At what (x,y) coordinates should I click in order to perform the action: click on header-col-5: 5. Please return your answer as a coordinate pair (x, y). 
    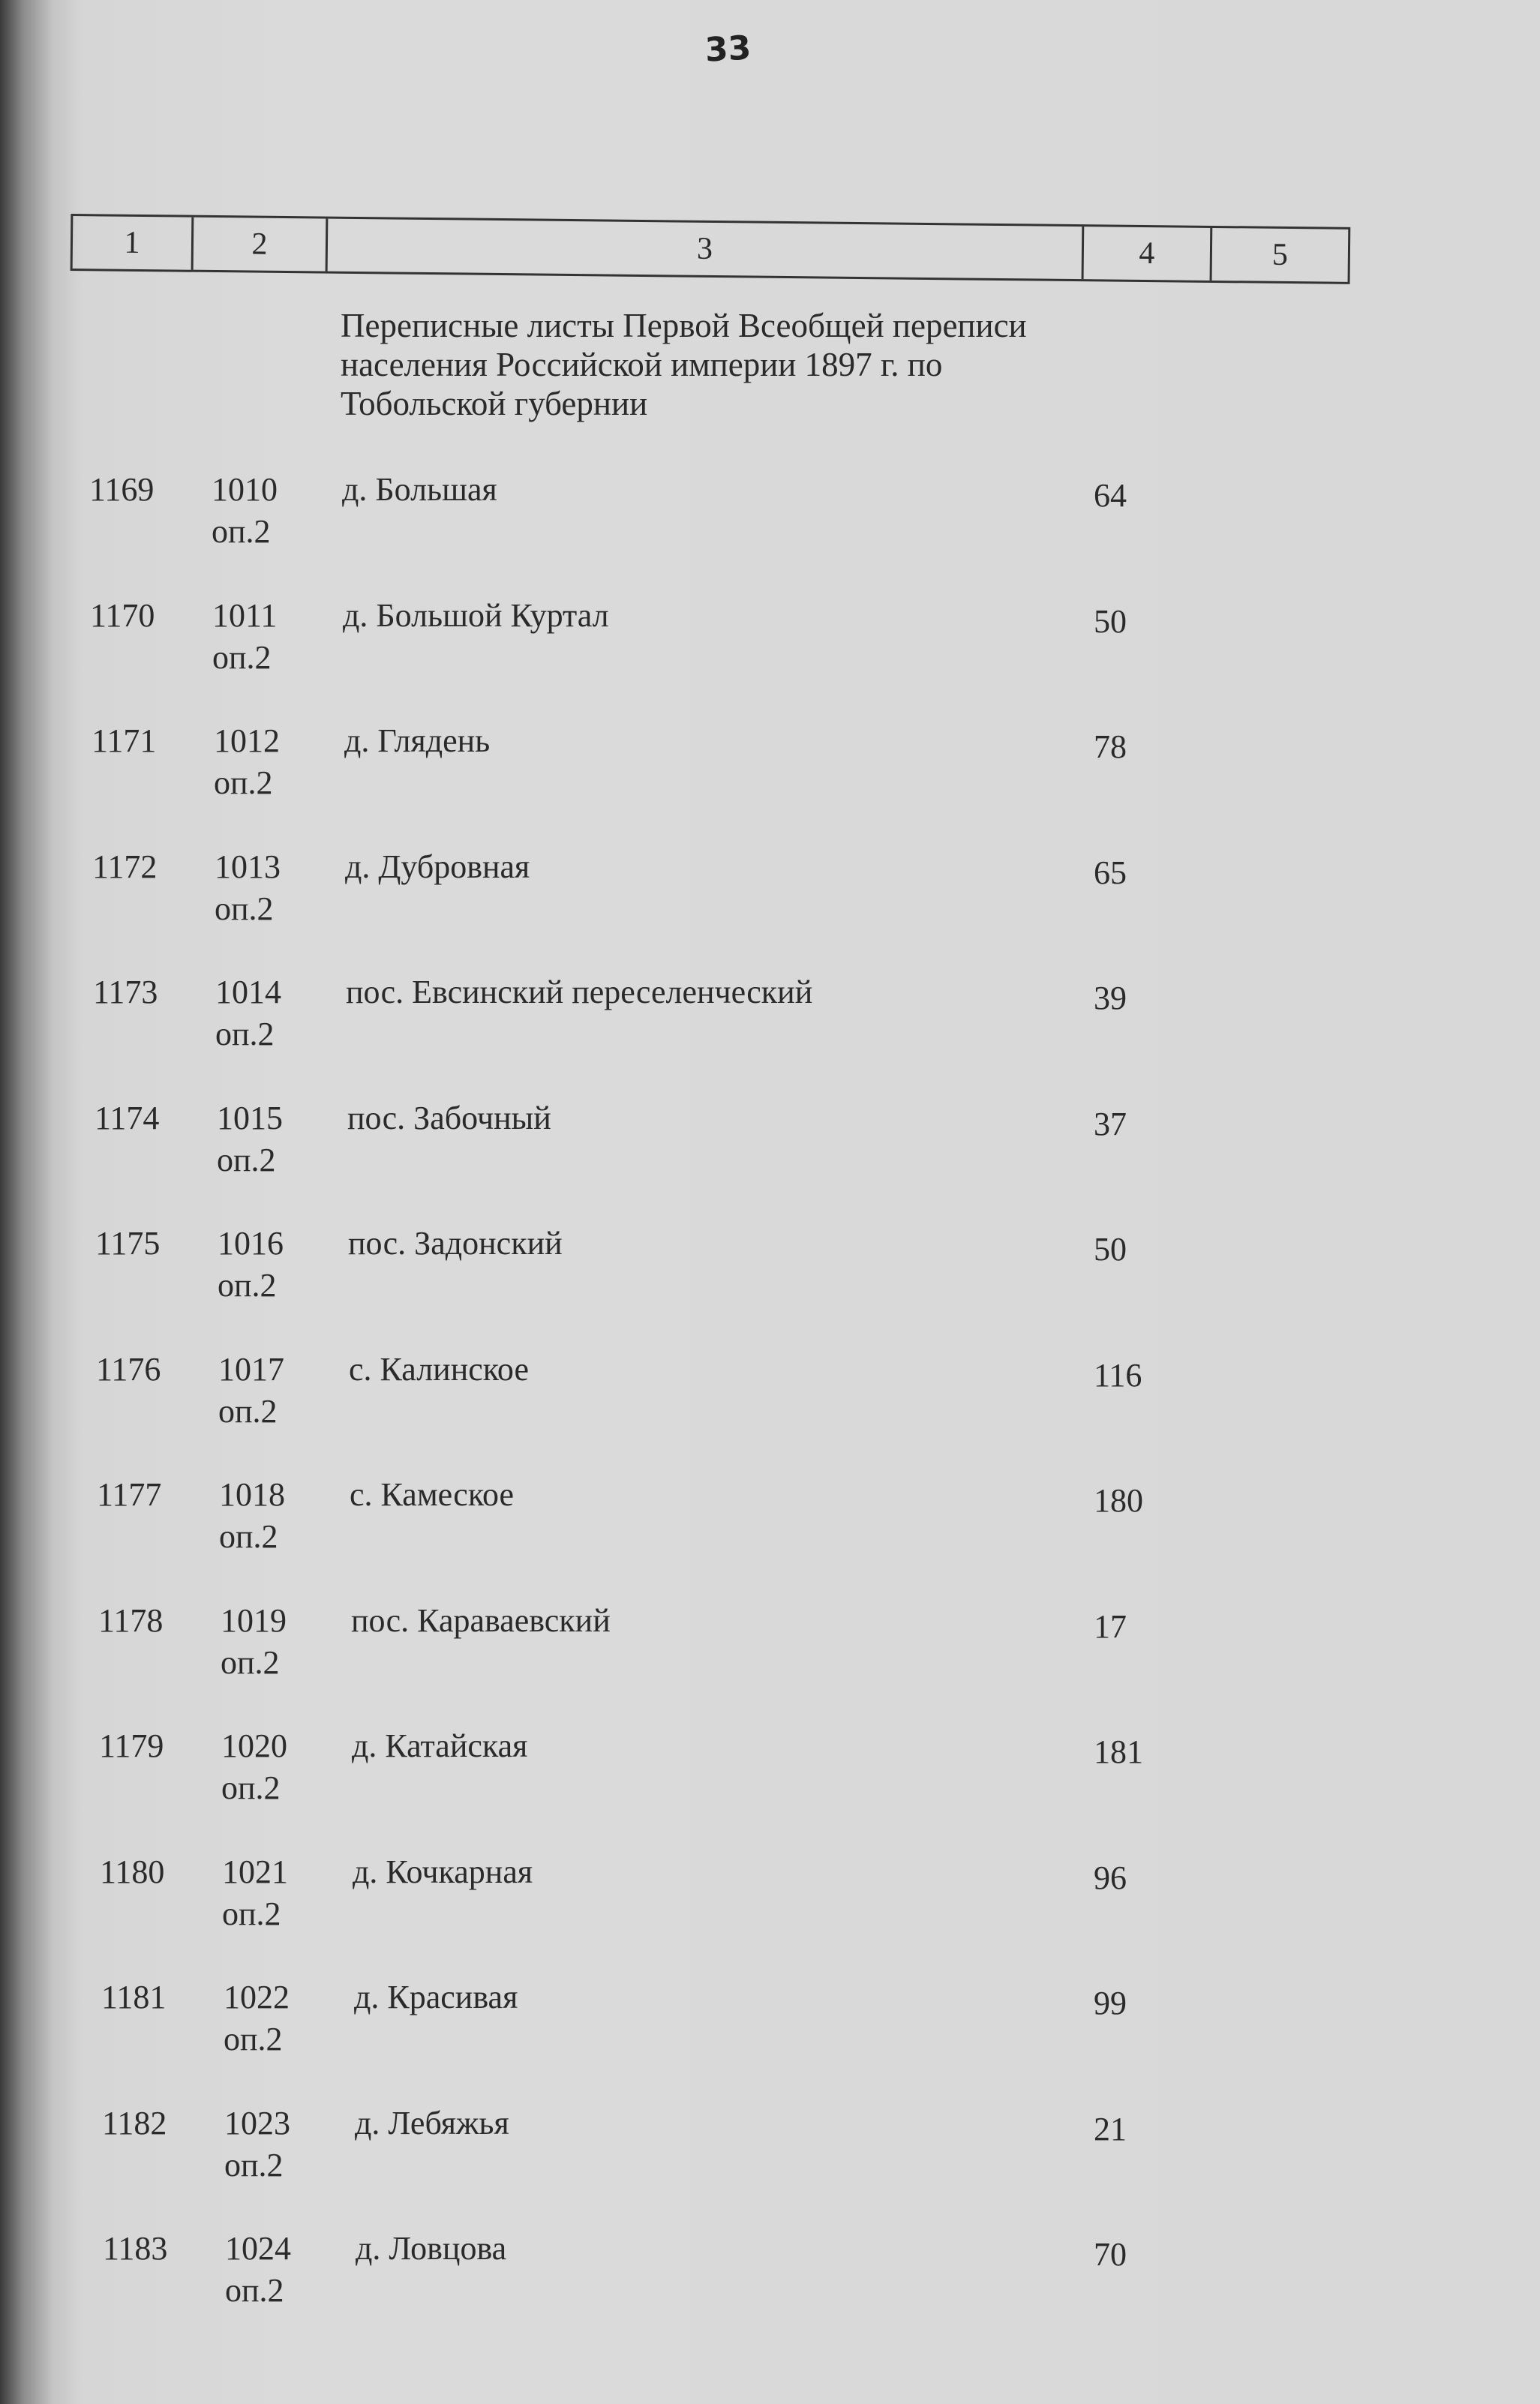
    Looking at the image, I should click on (1280, 254).